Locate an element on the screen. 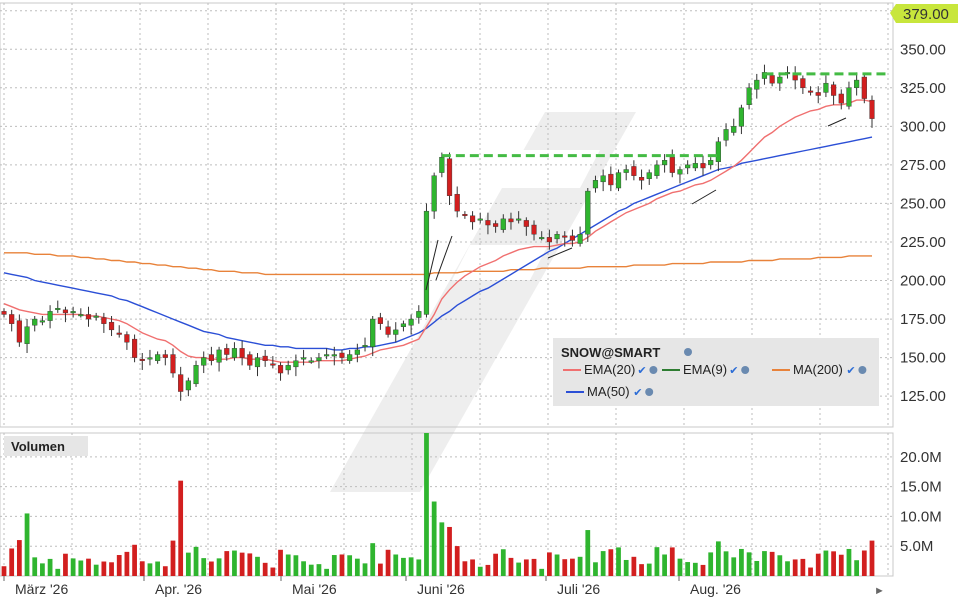  price-tick-label: 300.00 is located at coordinates (923, 126).